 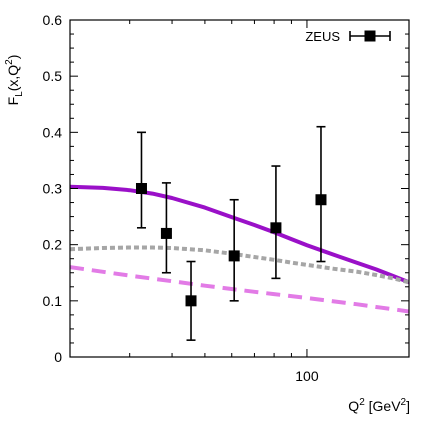 I want to click on y-tick-label: 0.2, so click(x=53, y=245).